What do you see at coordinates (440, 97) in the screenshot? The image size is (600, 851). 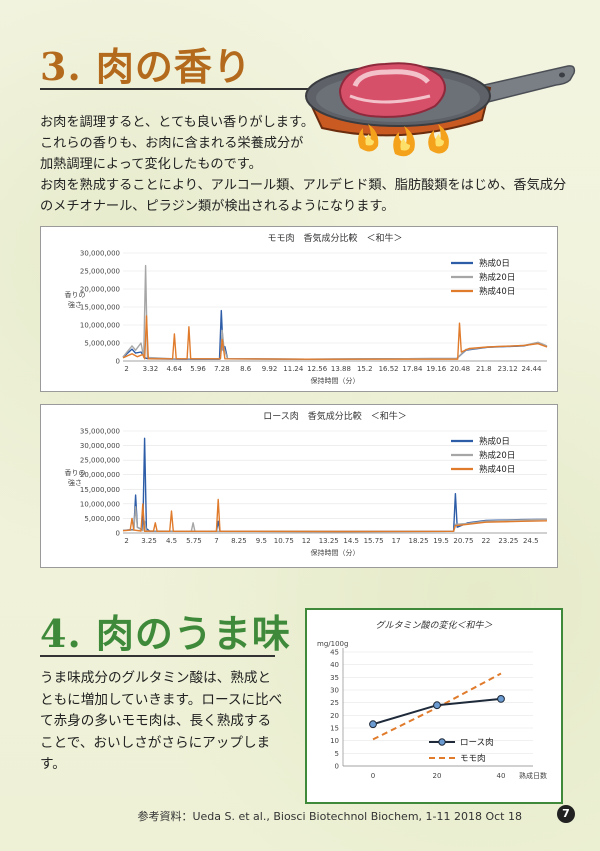 I see `frying-pan-illustration` at bounding box center [440, 97].